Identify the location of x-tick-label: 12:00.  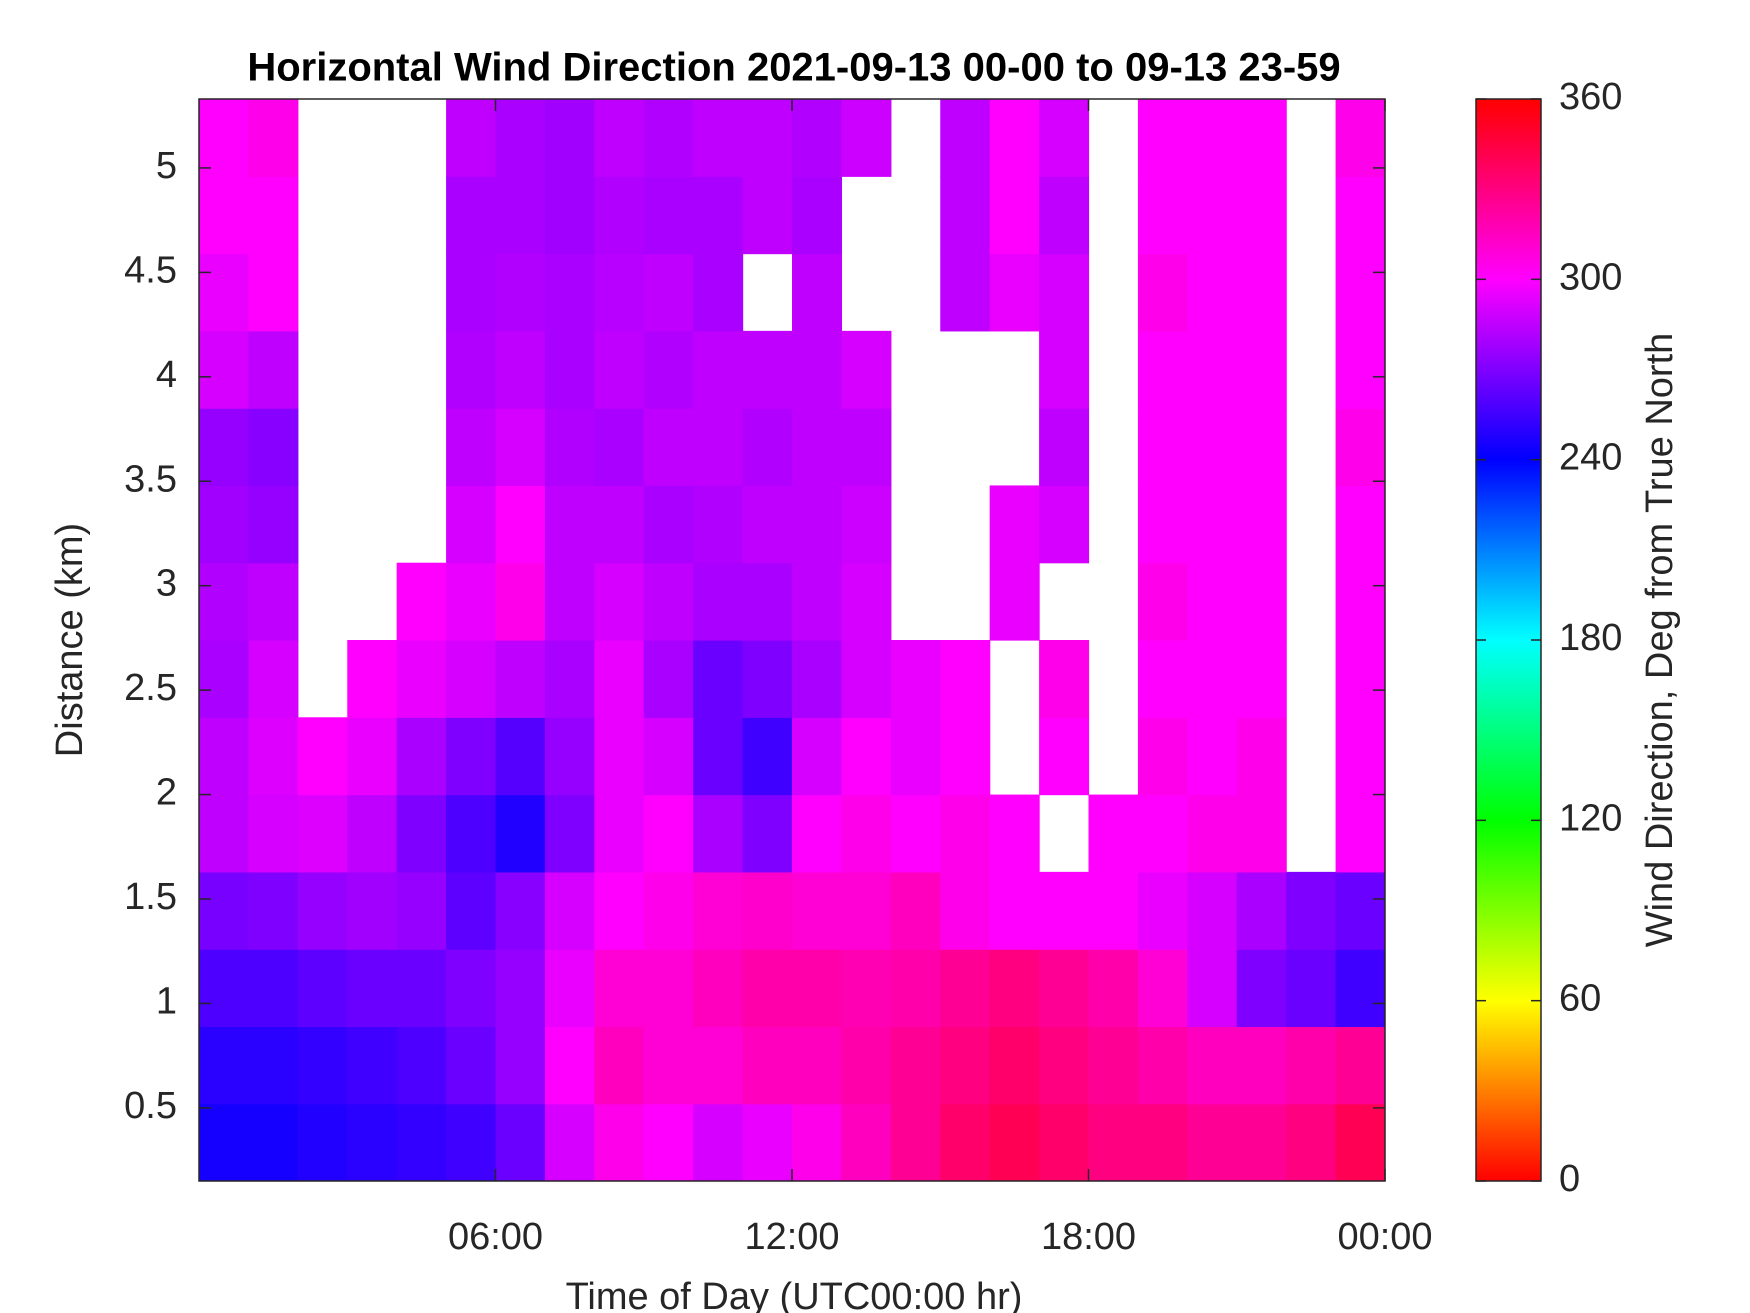
(791, 1237).